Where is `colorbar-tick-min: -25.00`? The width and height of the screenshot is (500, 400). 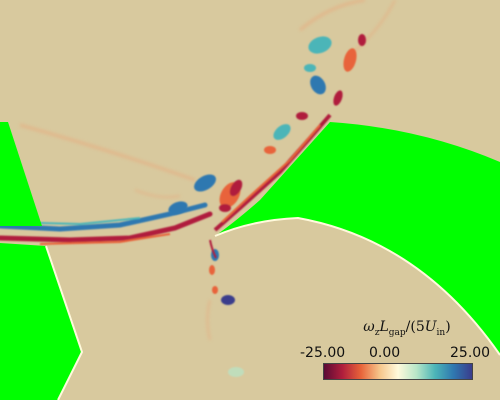 colorbar-tick-min: -25.00 is located at coordinates (322, 353).